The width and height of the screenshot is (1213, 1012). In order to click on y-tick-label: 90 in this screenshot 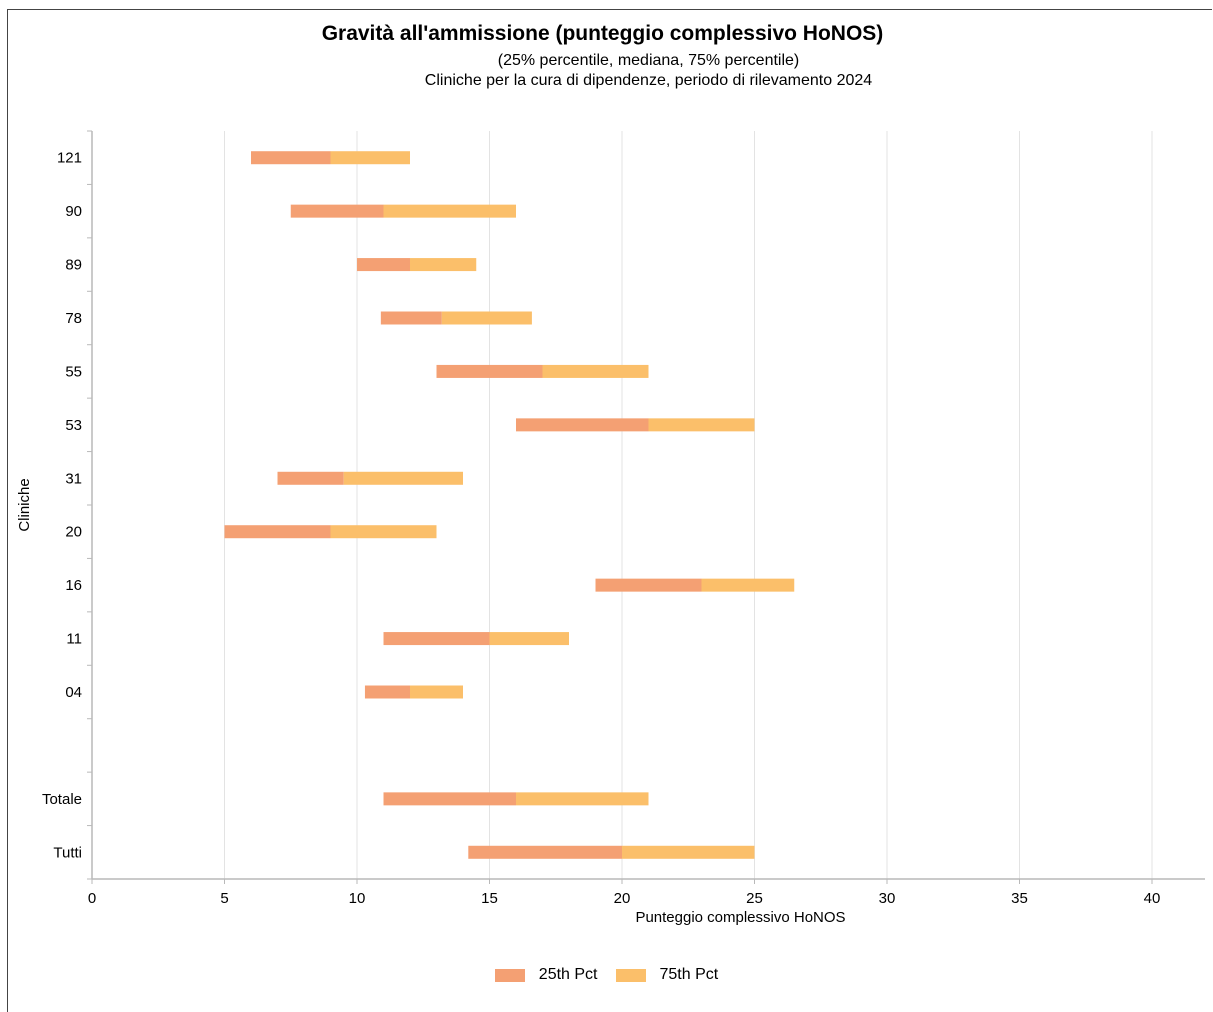, I will do `click(73, 211)`.